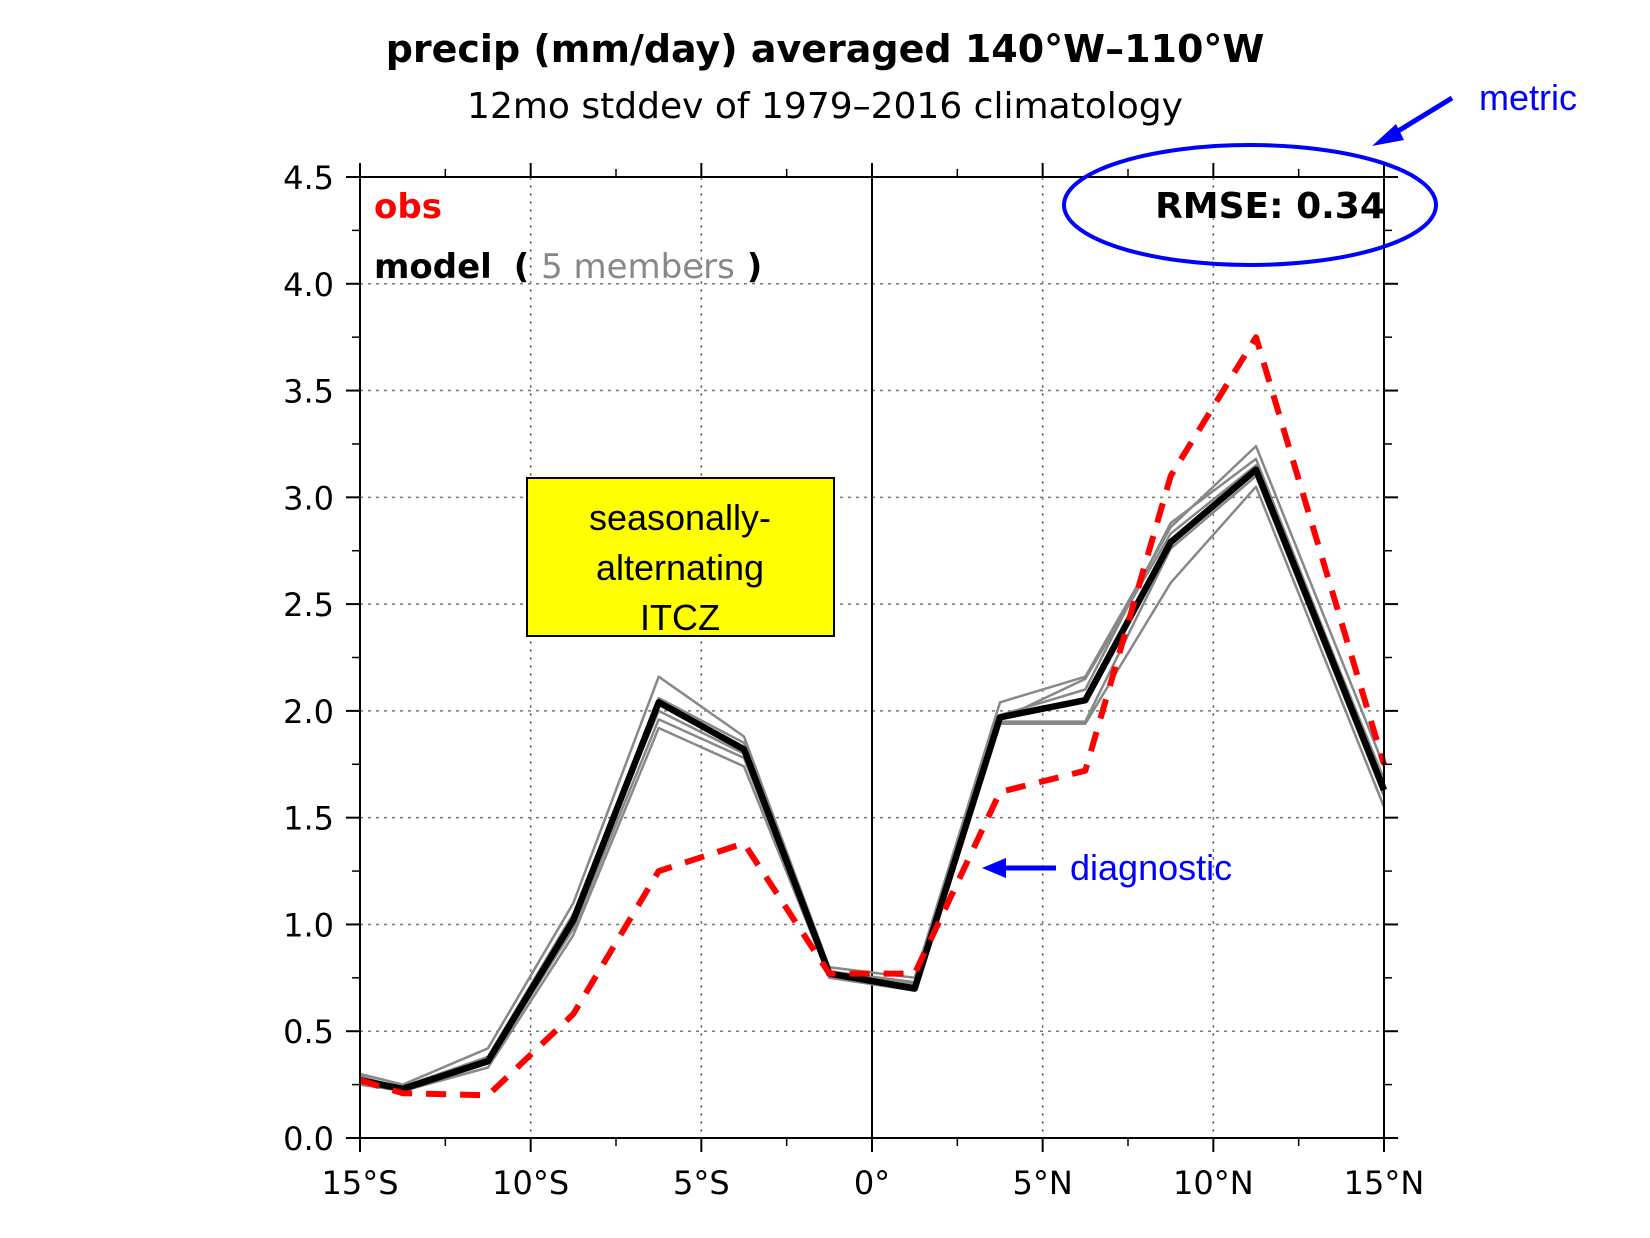 The width and height of the screenshot is (1650, 1238). What do you see at coordinates (825, 106) in the screenshot?
I see `chart-subtitle: 12mo stddev of 1979–2016 climatology` at bounding box center [825, 106].